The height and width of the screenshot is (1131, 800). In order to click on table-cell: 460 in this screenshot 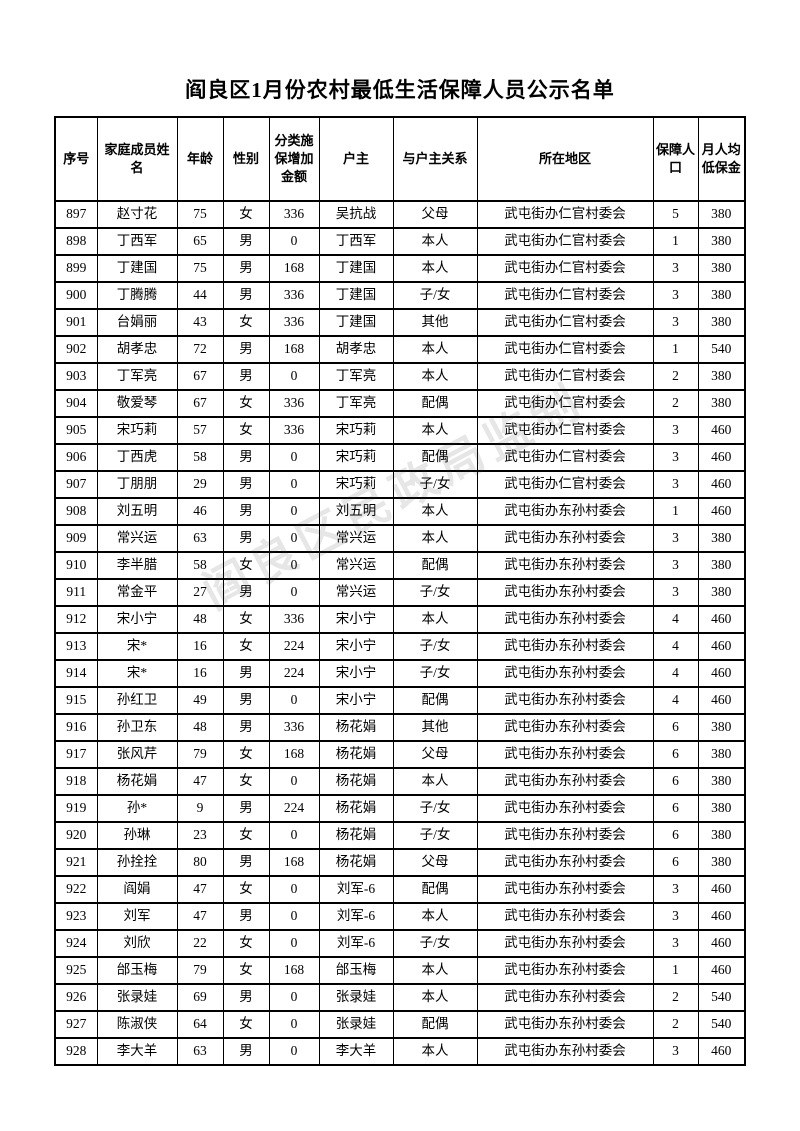, I will do `click(721, 430)`.